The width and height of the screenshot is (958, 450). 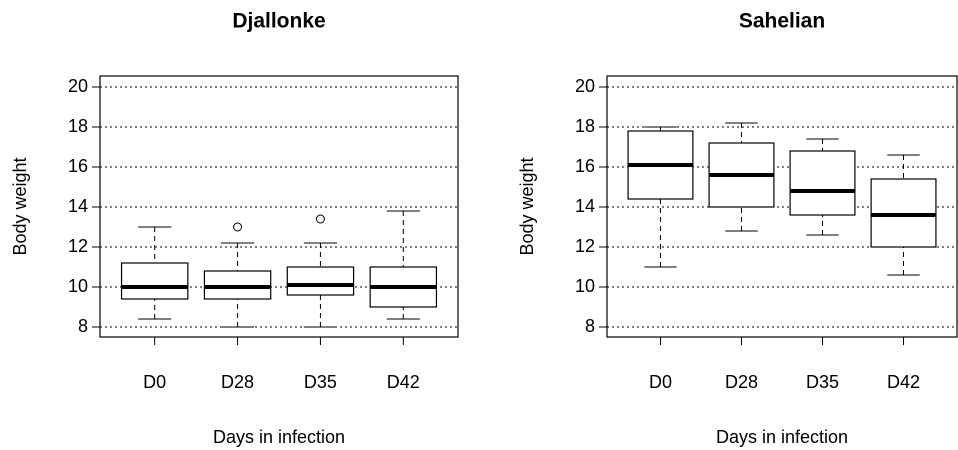 I want to click on chart-title: Djallonke, so click(x=278, y=21).